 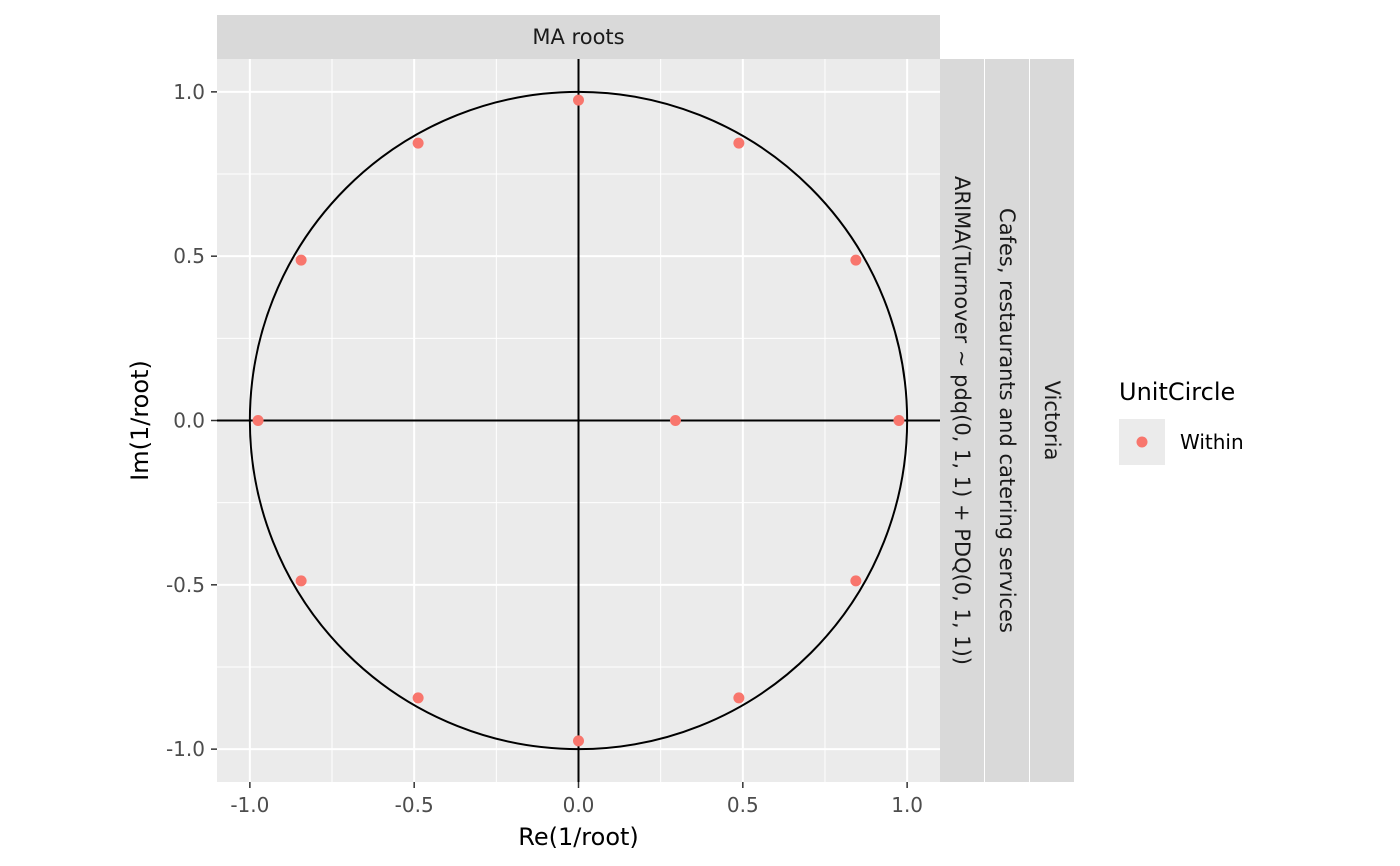 What do you see at coordinates (578, 837) in the screenshot?
I see `x-axis-title: Re(1/root)` at bounding box center [578, 837].